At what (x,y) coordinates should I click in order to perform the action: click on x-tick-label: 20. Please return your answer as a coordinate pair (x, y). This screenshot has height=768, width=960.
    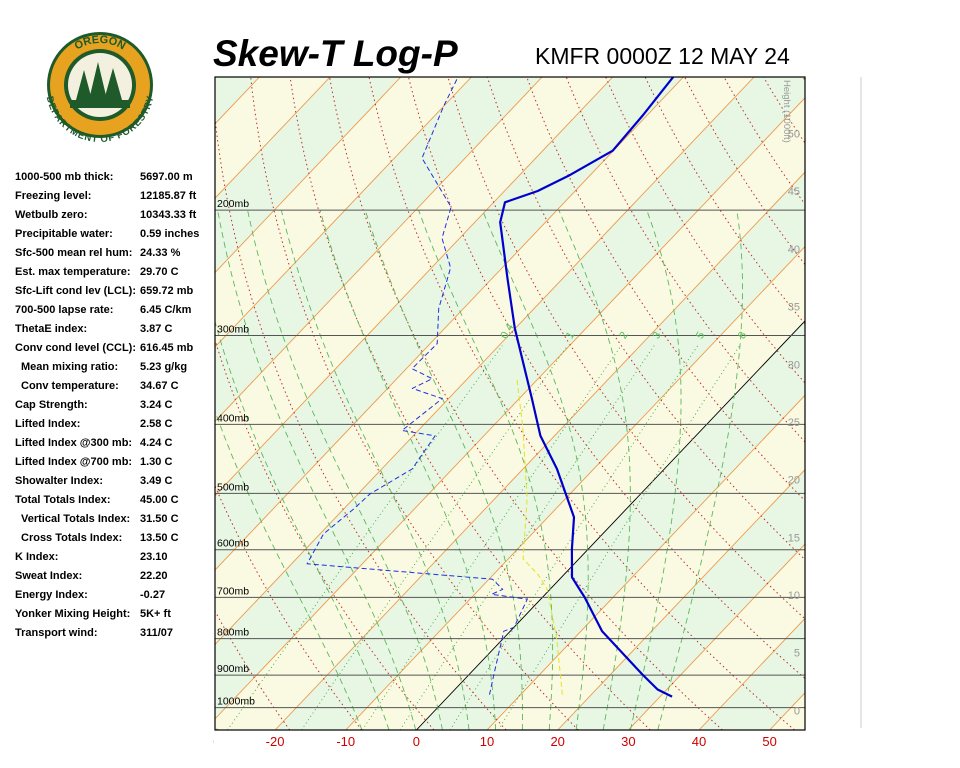
    Looking at the image, I should click on (557, 741).